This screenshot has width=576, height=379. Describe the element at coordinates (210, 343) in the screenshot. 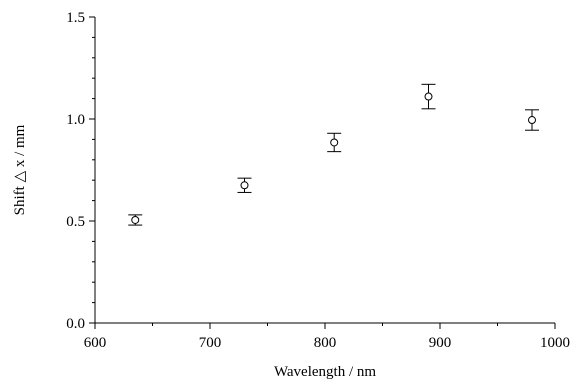

I see `x-tick-label: 700` at that location.